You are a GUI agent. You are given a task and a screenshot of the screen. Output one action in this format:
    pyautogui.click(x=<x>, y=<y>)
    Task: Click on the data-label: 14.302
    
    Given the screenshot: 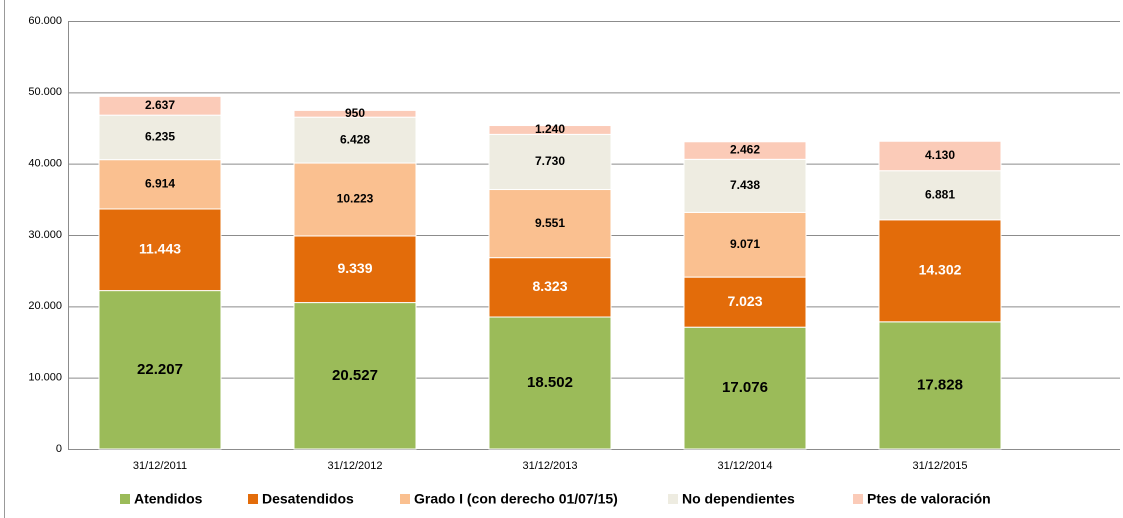 What is the action you would take?
    pyautogui.click(x=940, y=270)
    